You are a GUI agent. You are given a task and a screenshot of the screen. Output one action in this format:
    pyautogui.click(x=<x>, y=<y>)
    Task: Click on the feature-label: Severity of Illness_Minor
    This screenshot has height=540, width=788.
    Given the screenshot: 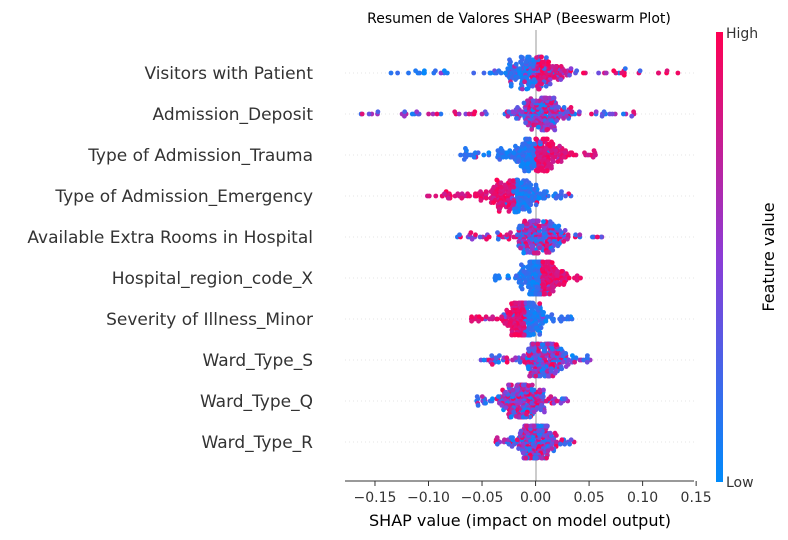 What is the action you would take?
    pyautogui.click(x=209, y=320)
    